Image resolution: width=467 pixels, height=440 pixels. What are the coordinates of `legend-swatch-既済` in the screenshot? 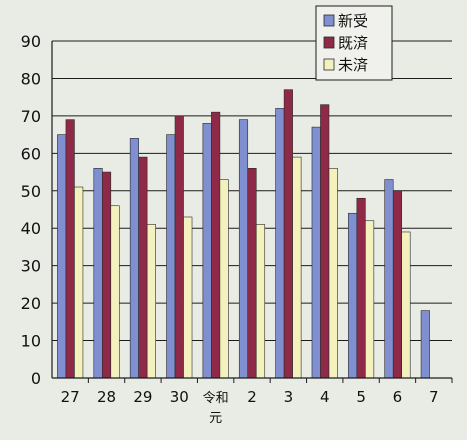 It's located at (329, 42).